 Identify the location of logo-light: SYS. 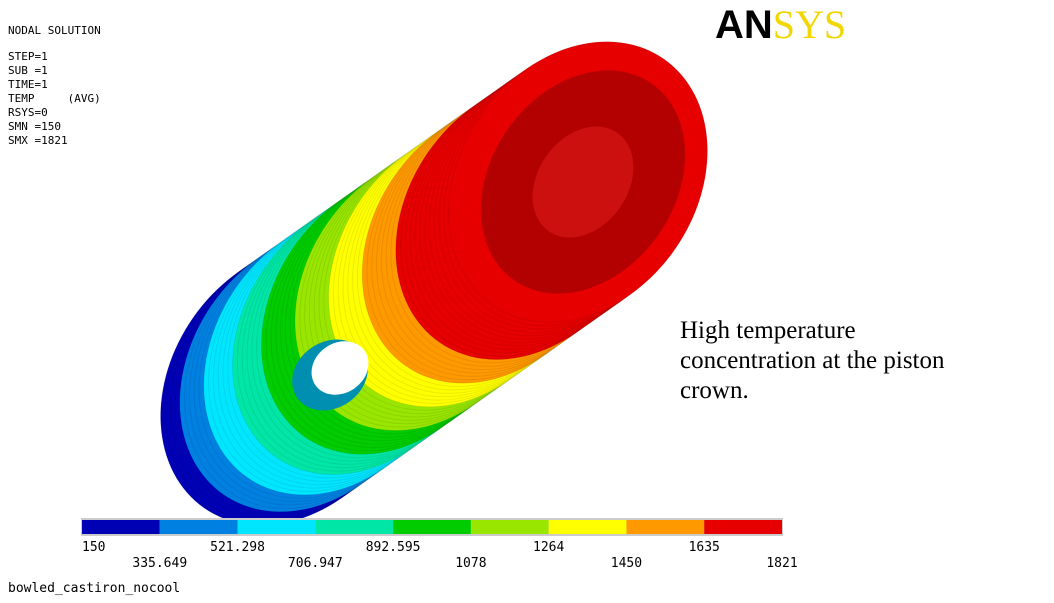
(809, 24).